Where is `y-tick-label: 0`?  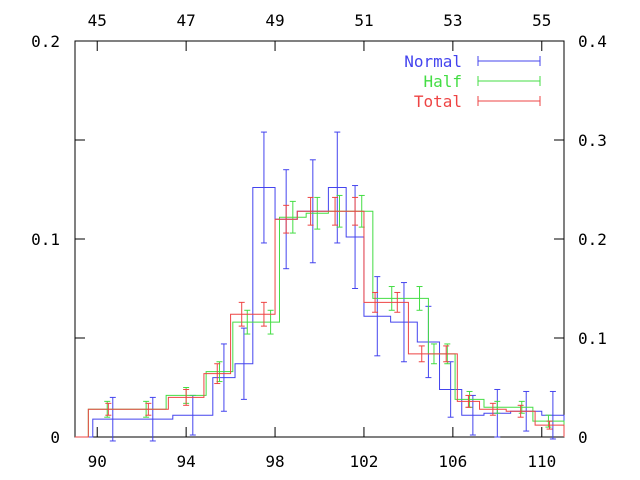 y-tick-label: 0 is located at coordinates (55, 437).